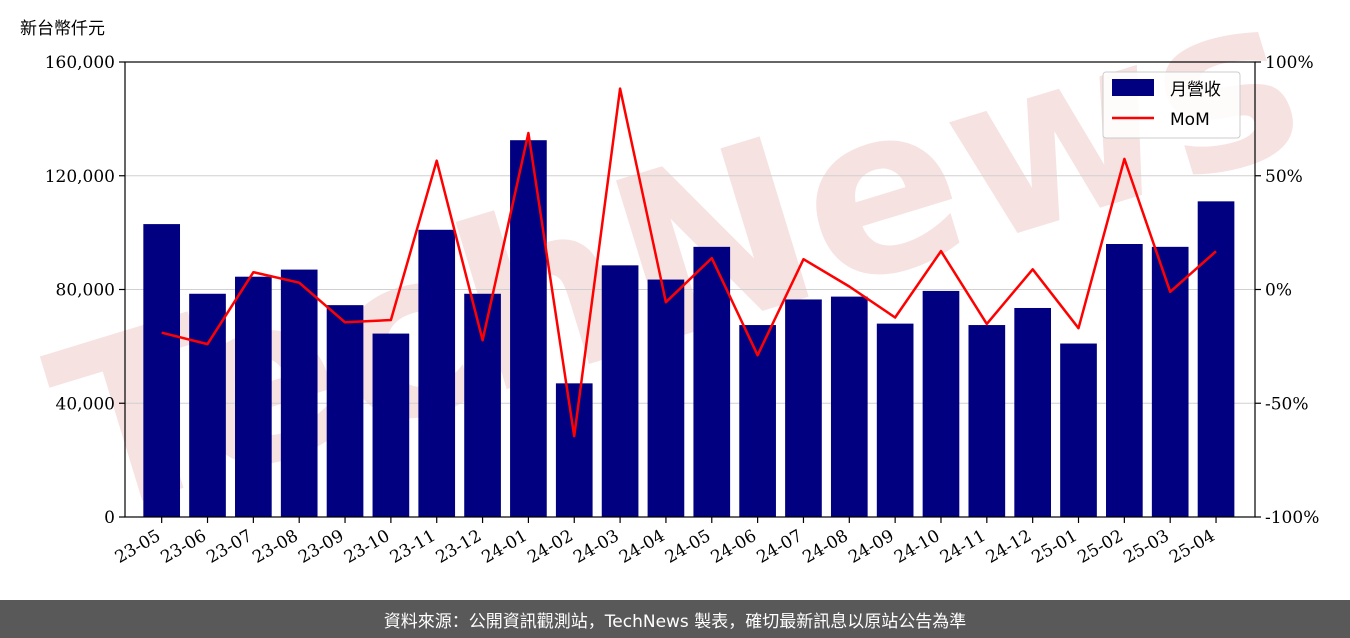  What do you see at coordinates (871, 547) in the screenshot?
I see `x-tick-label: 24-09` at bounding box center [871, 547].